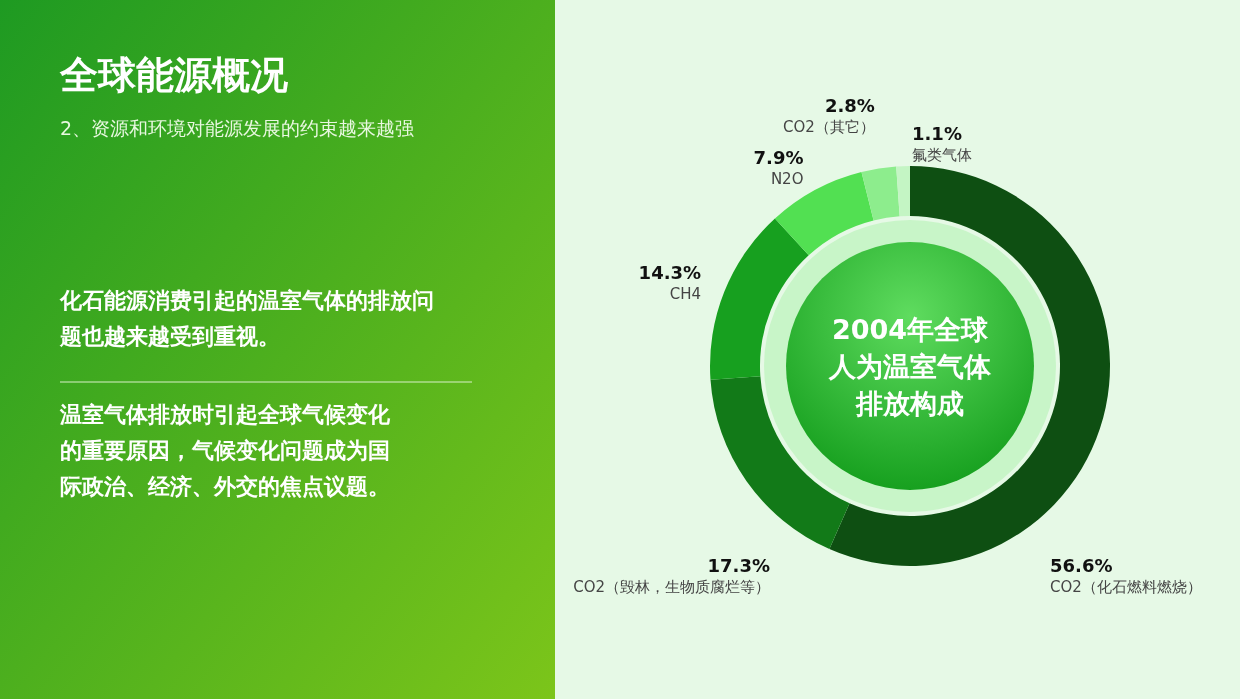  I want to click on text: 2004年全球人为温室气体排放构成, so click(910, 366).